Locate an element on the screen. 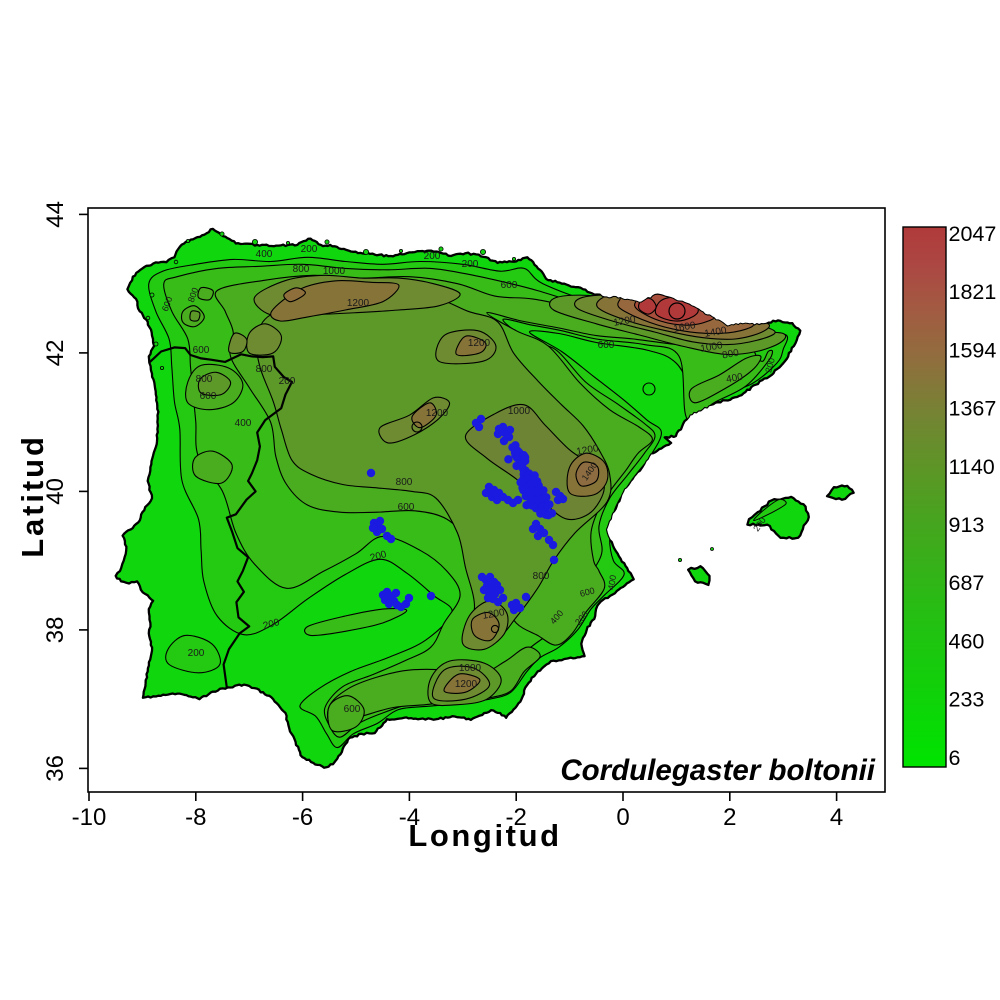  svg-text: 4 is located at coordinates (836, 817).